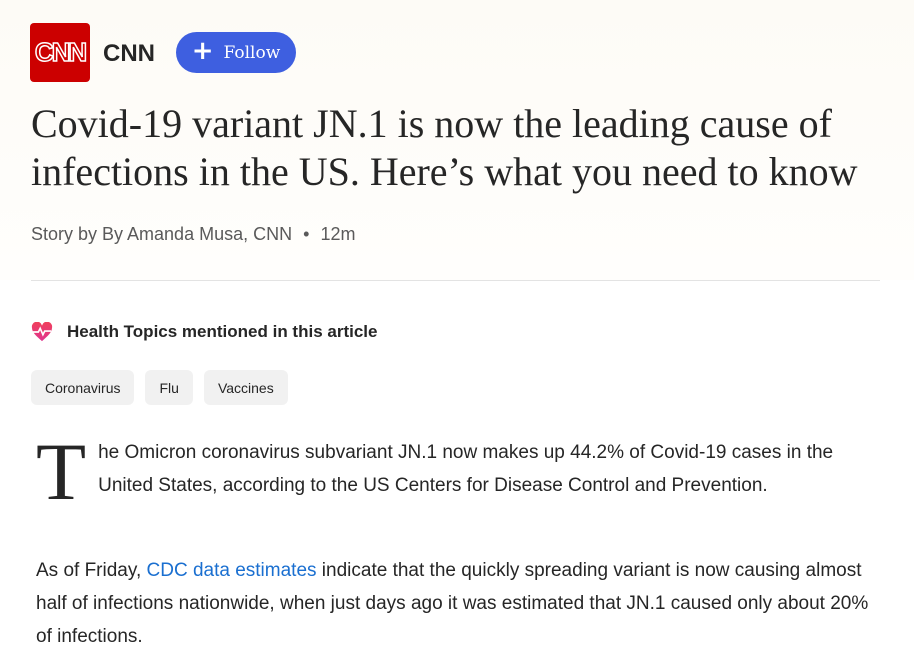 This screenshot has height=654, width=914. What do you see at coordinates (455, 280) in the screenshot?
I see `divider` at bounding box center [455, 280].